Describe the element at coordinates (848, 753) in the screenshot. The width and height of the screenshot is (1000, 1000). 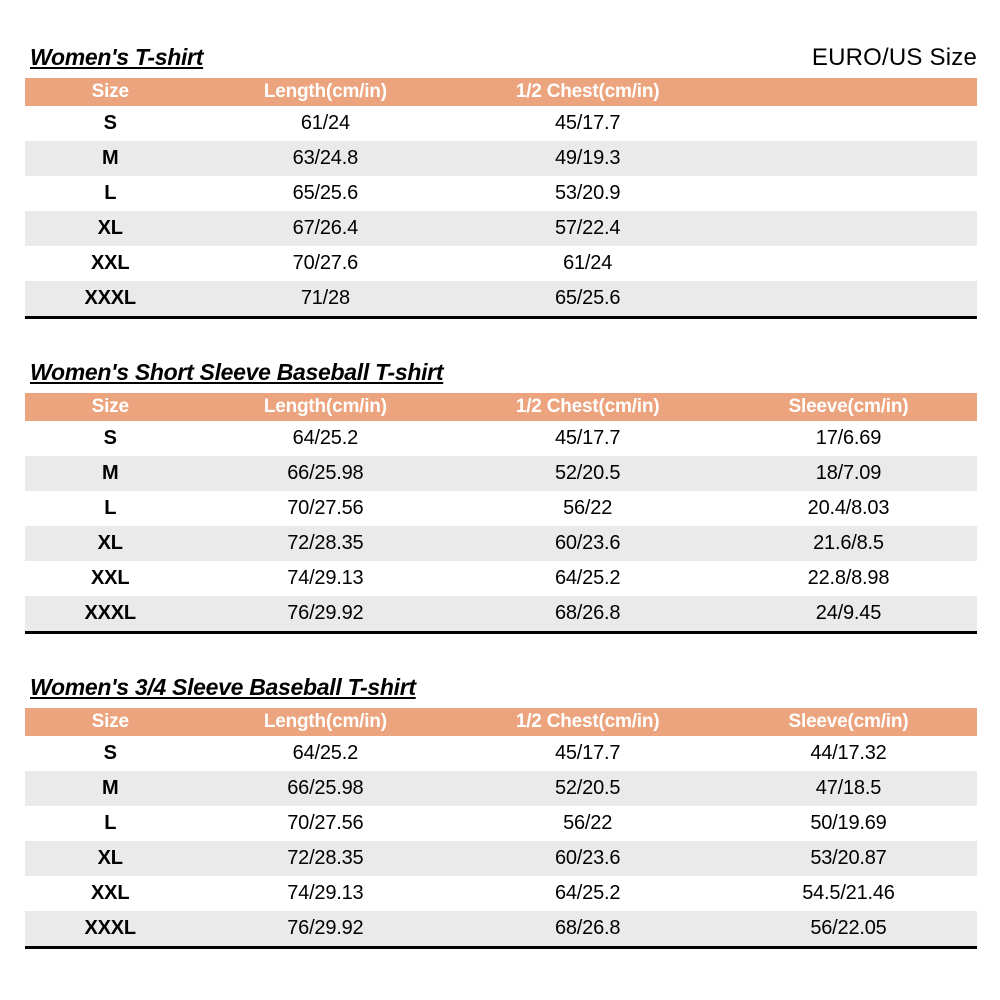
I see `measurement-cell: 44/17.32` at that location.